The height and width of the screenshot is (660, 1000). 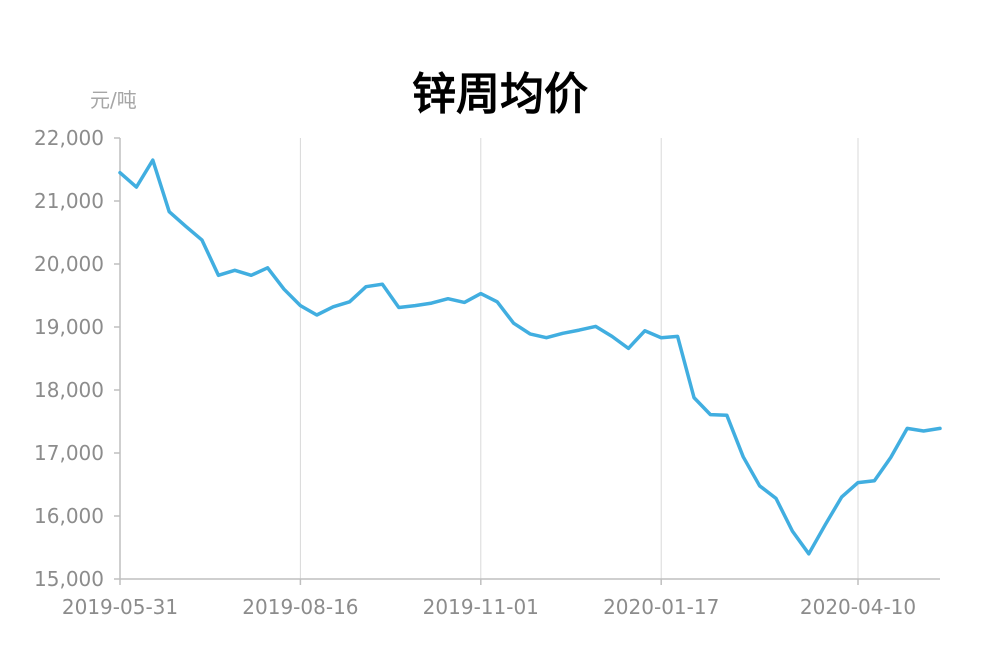 What do you see at coordinates (481, 607) in the screenshot?
I see `x-tick-label: 2019-11-01` at bounding box center [481, 607].